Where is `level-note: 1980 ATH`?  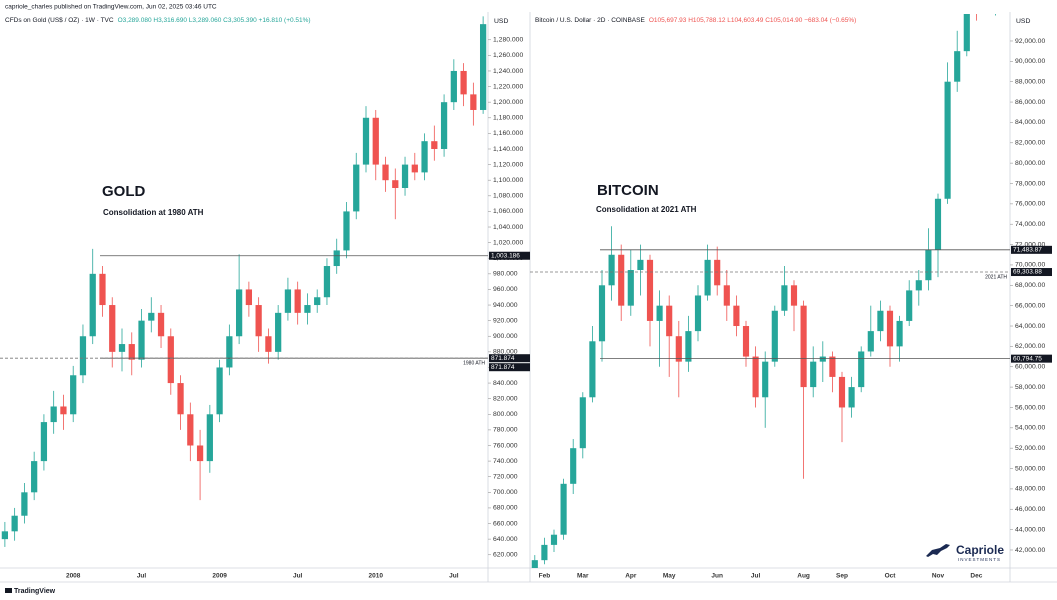 level-note: 1980 ATH is located at coordinates (474, 364).